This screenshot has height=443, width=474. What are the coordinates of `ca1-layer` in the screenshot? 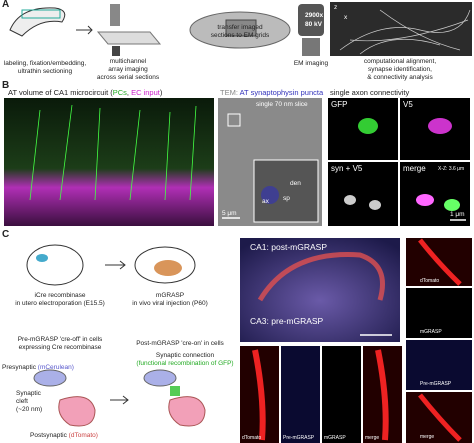 It's located at (321, 277).